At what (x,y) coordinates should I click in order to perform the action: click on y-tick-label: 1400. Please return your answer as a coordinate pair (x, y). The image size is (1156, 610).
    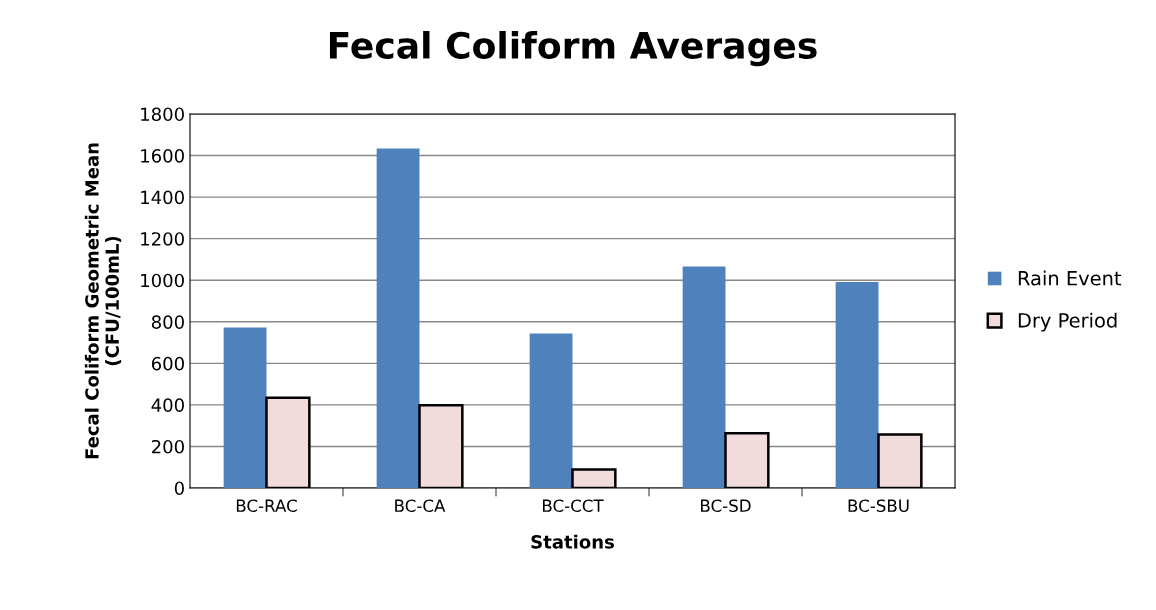
    Looking at the image, I should click on (162, 197).